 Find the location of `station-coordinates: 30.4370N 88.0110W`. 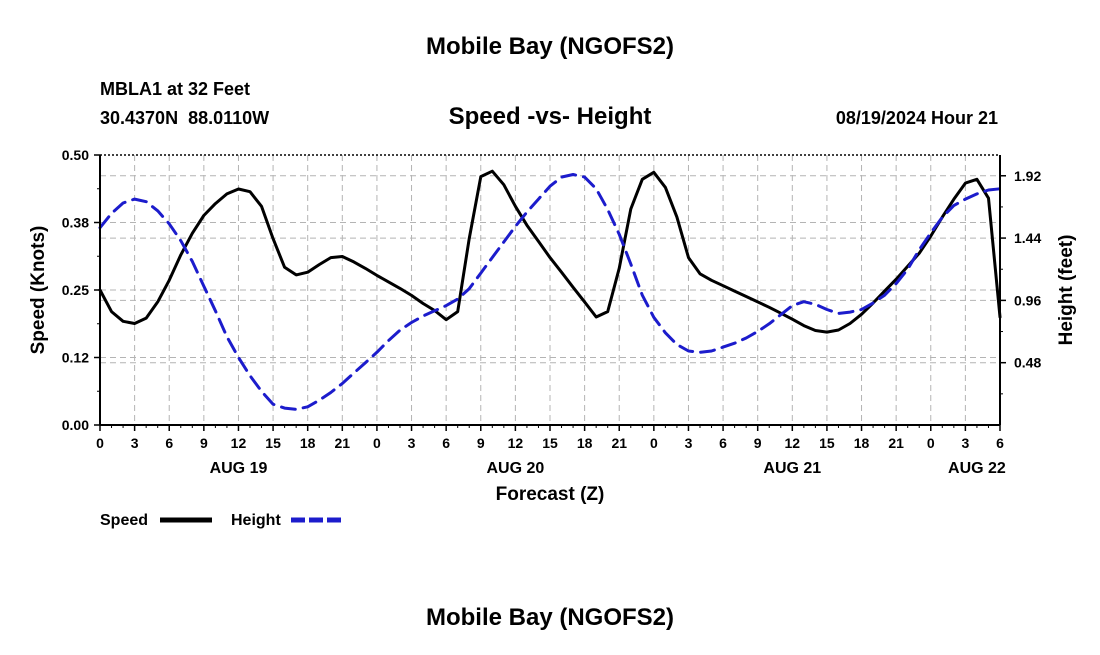

station-coordinates: 30.4370N 88.0110W is located at coordinates (184, 118).